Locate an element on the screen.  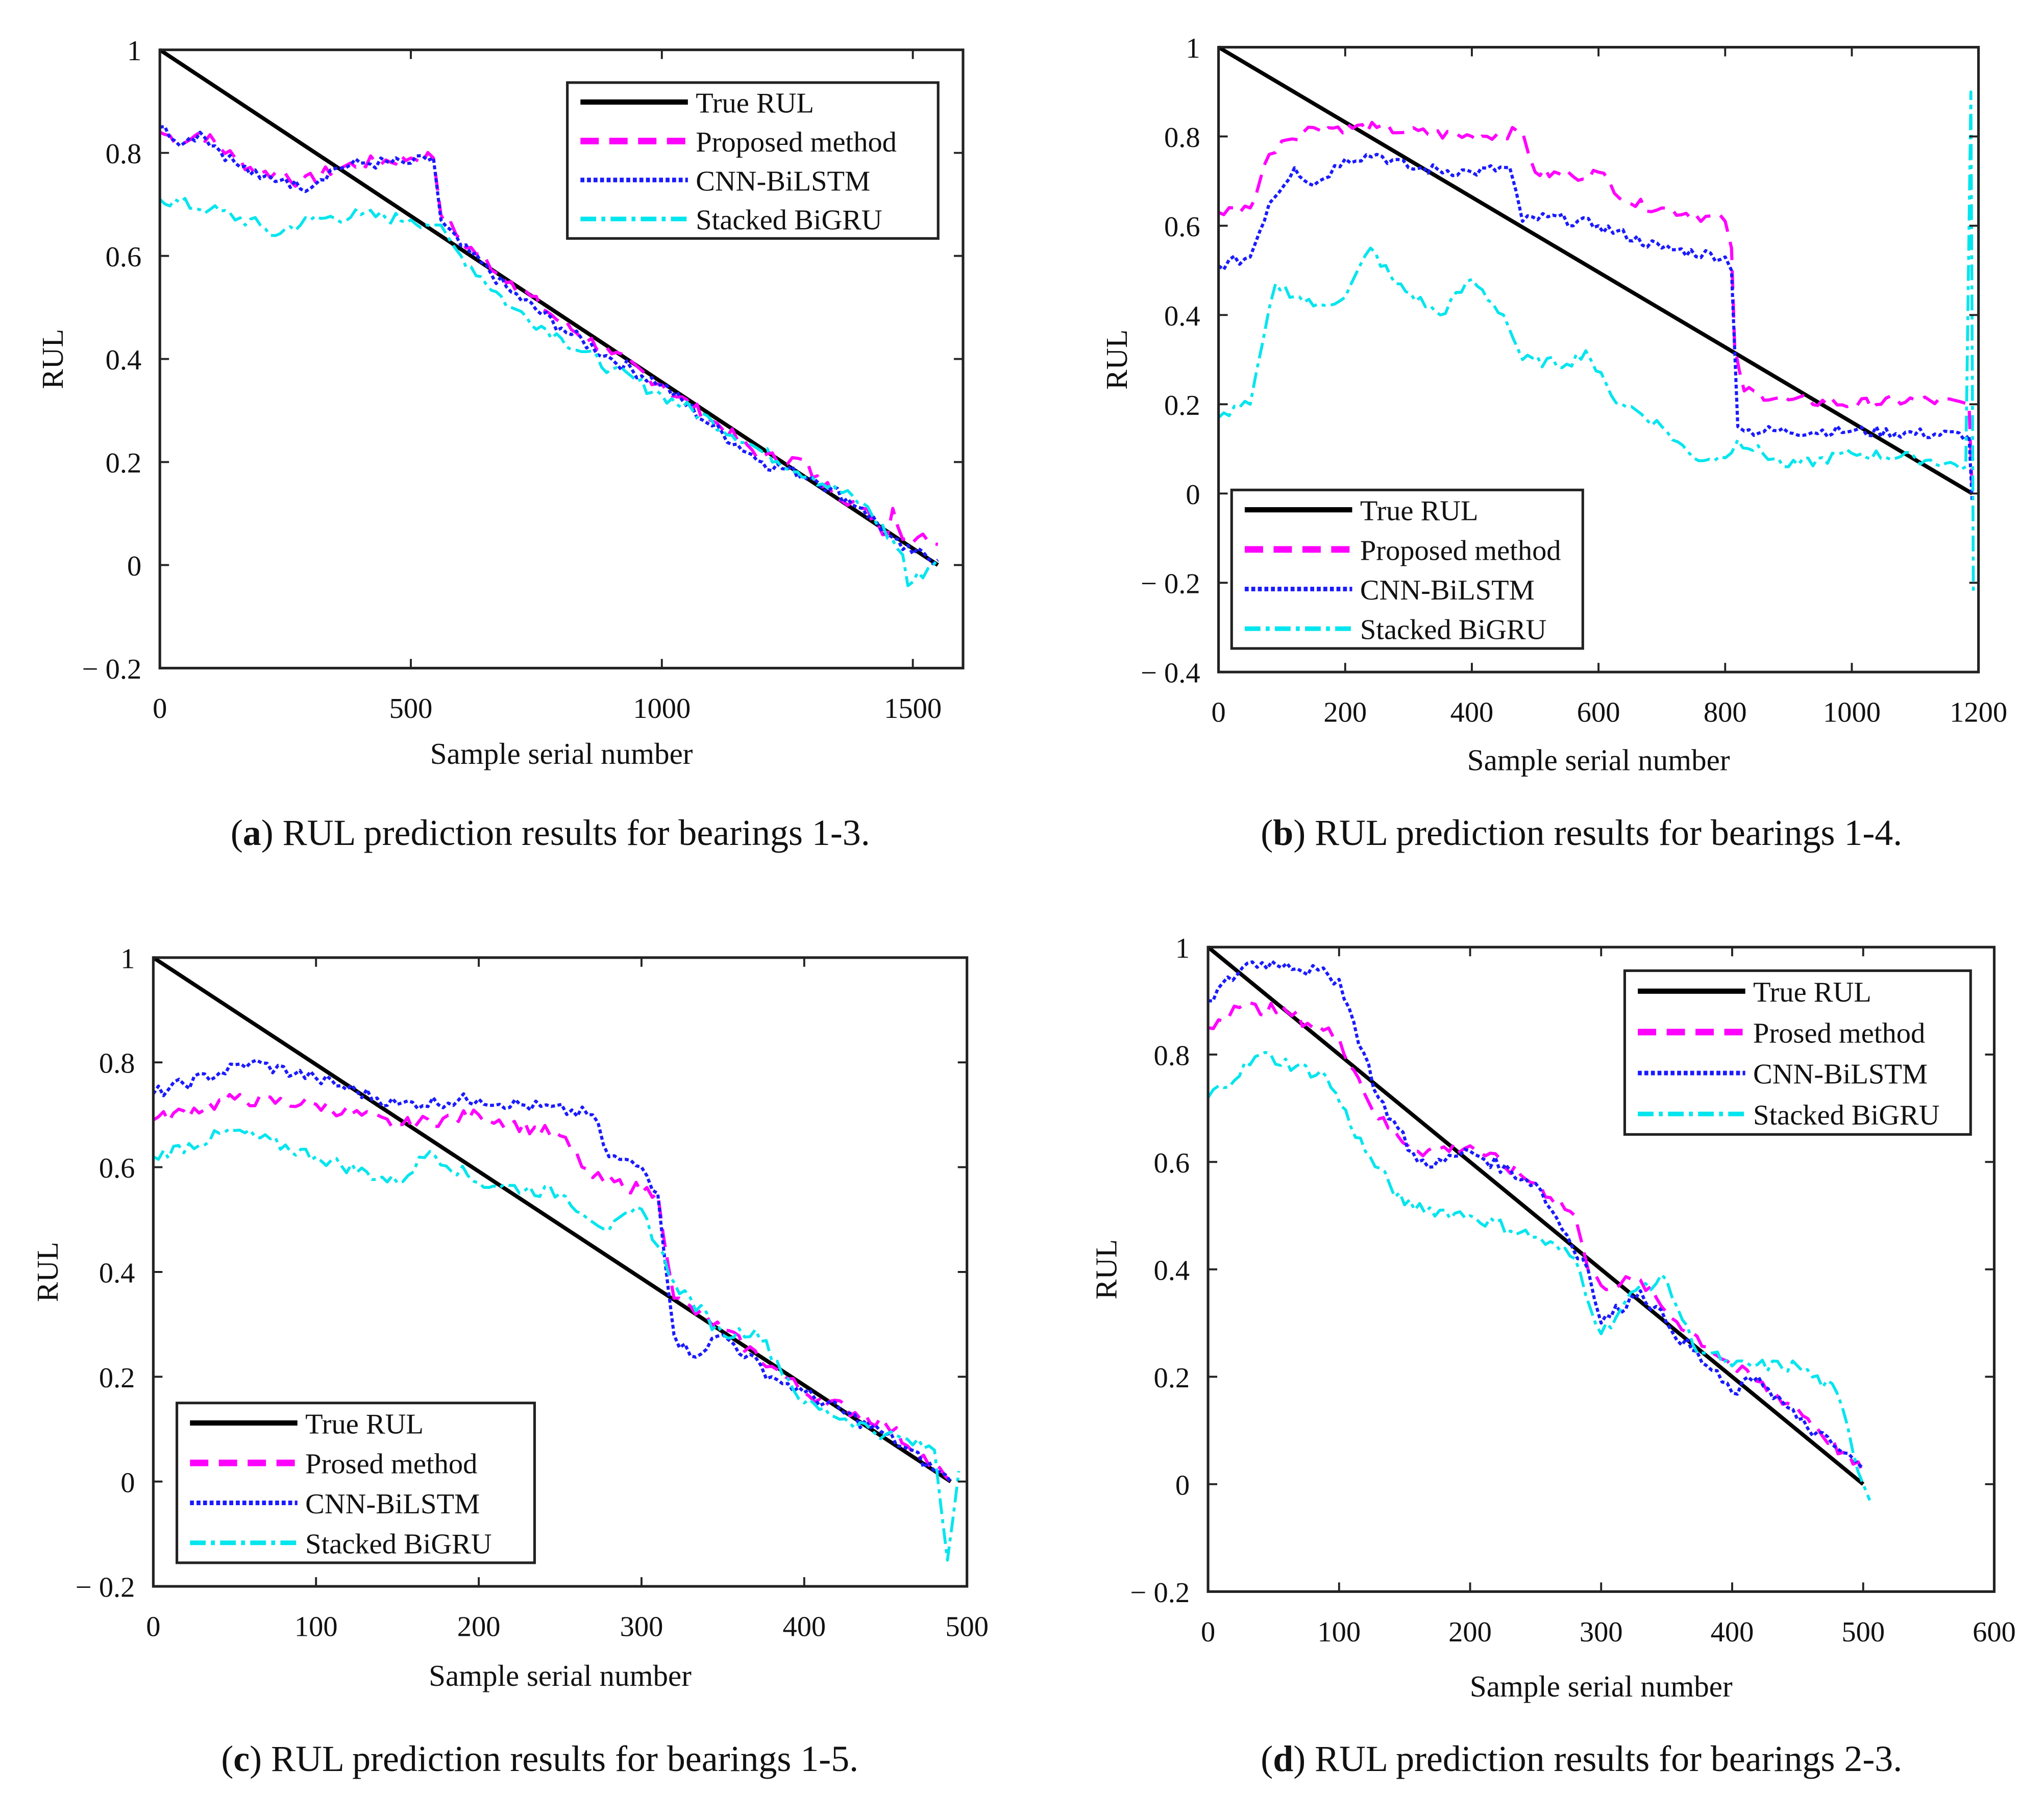
x-tick-label: 300 is located at coordinates (1601, 1632).